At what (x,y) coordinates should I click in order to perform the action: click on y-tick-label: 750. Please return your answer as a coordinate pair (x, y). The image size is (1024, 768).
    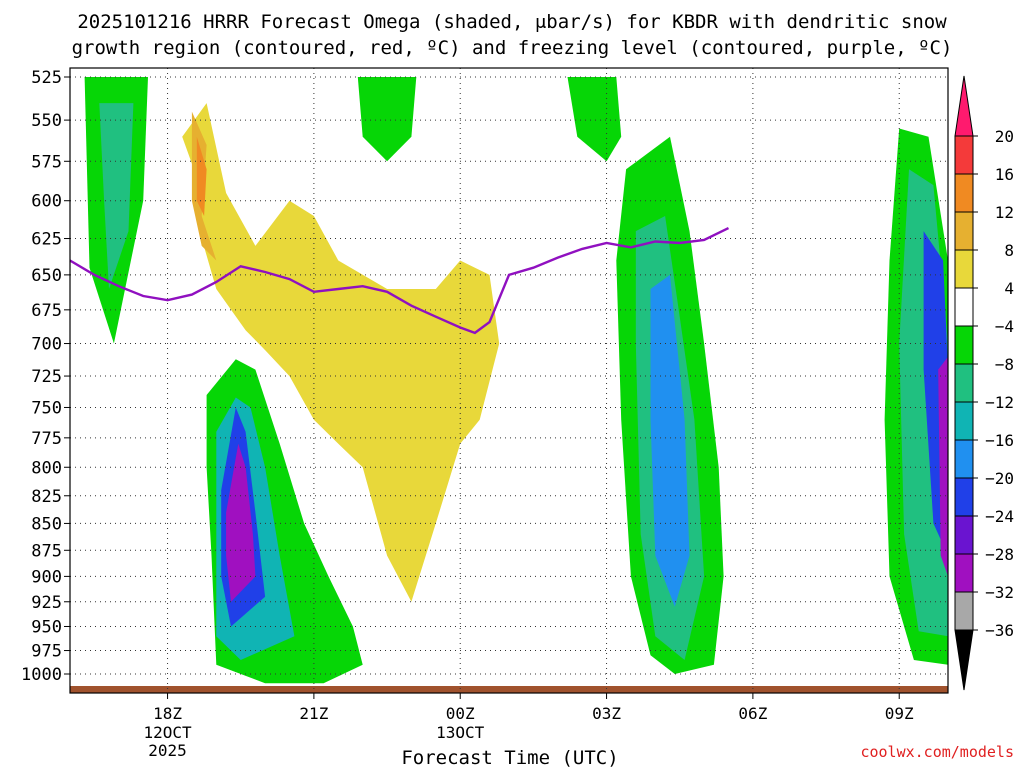
    Looking at the image, I should click on (46, 408).